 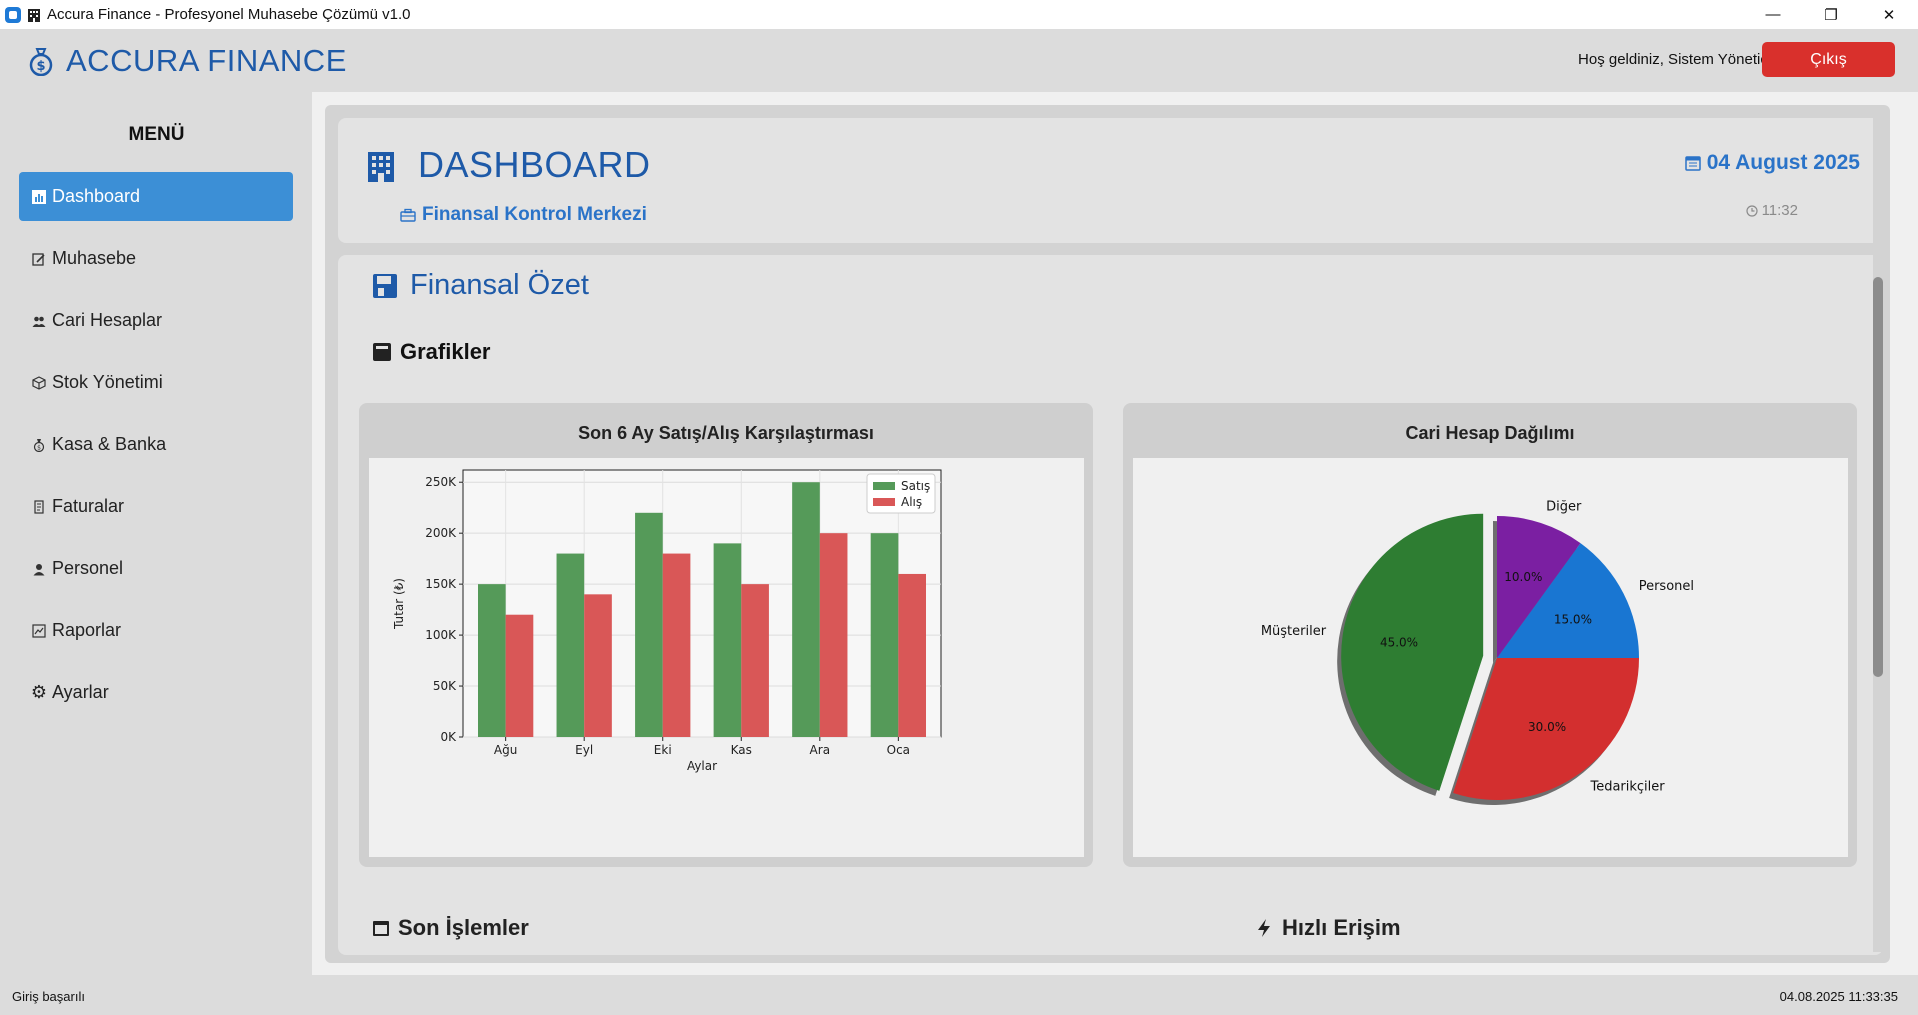 What do you see at coordinates (1751, 210) in the screenshot?
I see `clock-icon` at bounding box center [1751, 210].